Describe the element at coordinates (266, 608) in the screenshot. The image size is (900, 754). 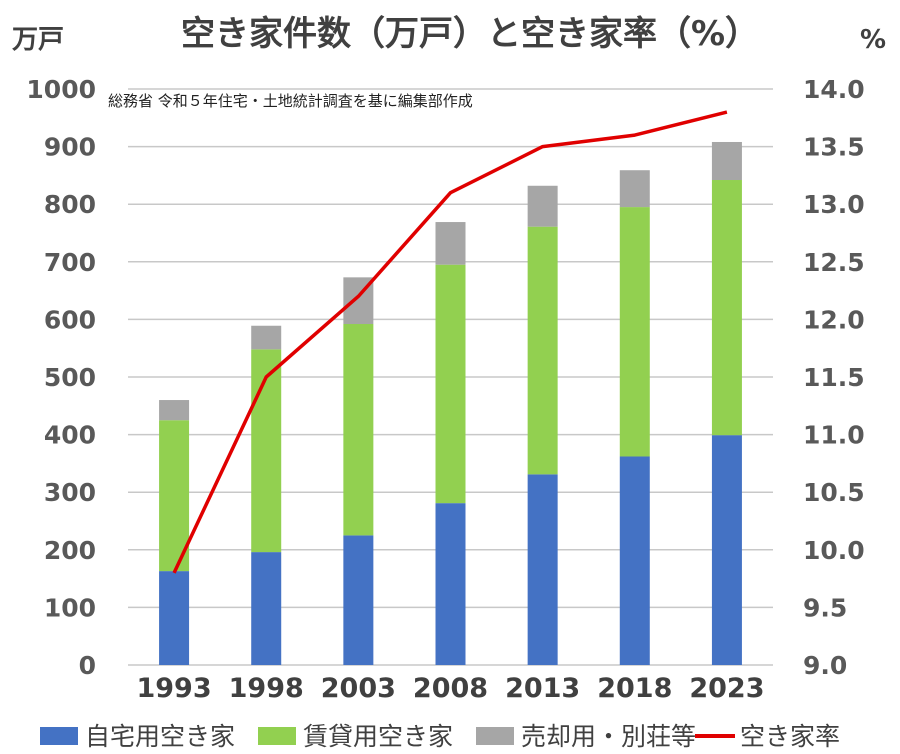
I see `bar-owner-occupied-1998` at that location.